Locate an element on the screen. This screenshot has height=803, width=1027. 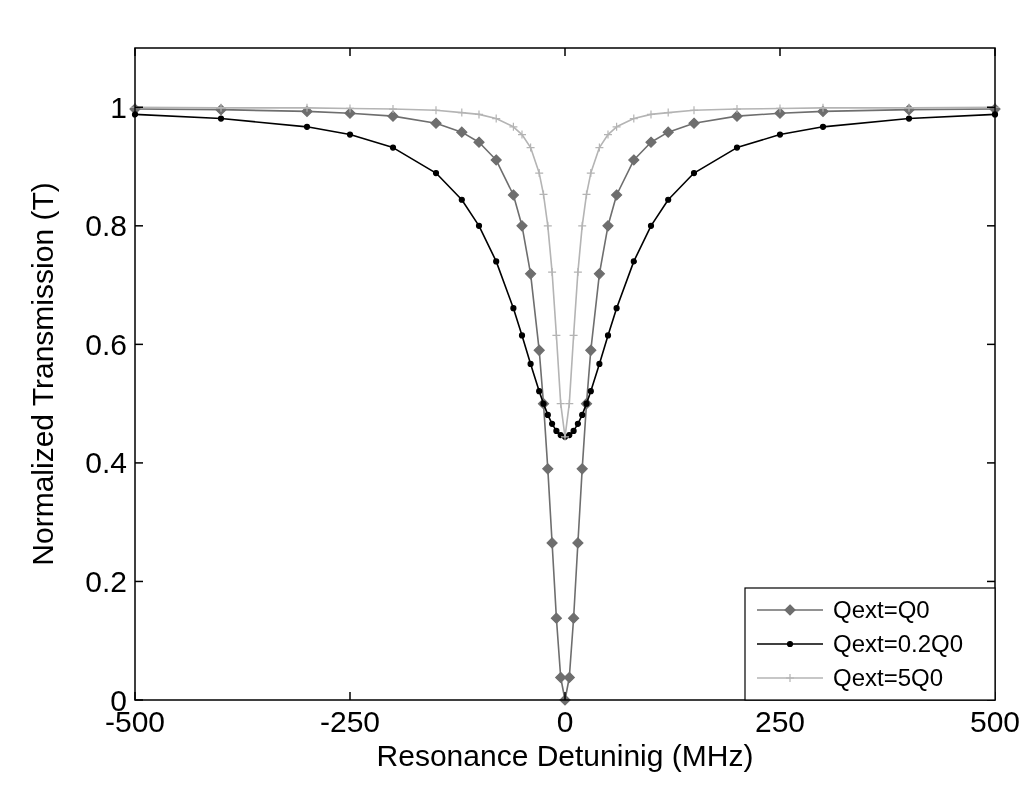
legend-label: Qext=5Q0 is located at coordinates (888, 678).